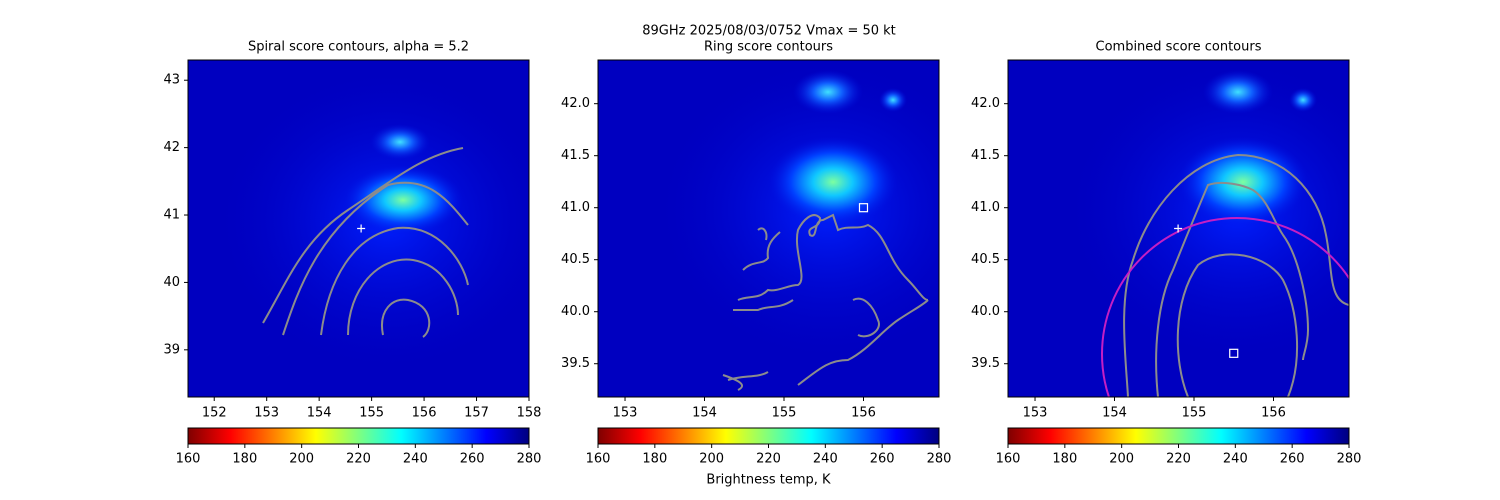  What do you see at coordinates (1179, 47) in the screenshot?
I see `panel-title: Combined score contours` at bounding box center [1179, 47].